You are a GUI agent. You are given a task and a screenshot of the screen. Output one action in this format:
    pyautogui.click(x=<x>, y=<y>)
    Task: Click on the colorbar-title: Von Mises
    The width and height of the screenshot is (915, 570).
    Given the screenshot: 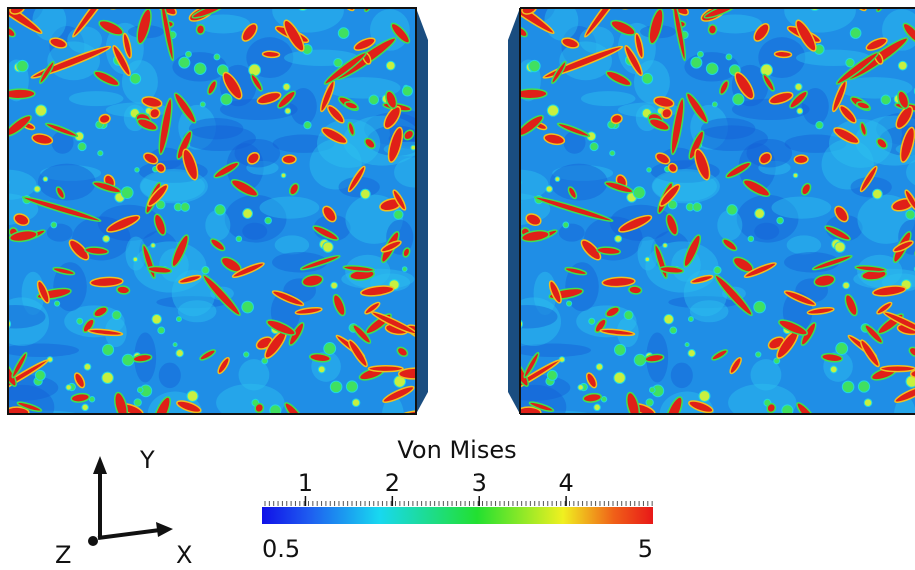 What is the action you would take?
    pyautogui.click(x=456, y=450)
    